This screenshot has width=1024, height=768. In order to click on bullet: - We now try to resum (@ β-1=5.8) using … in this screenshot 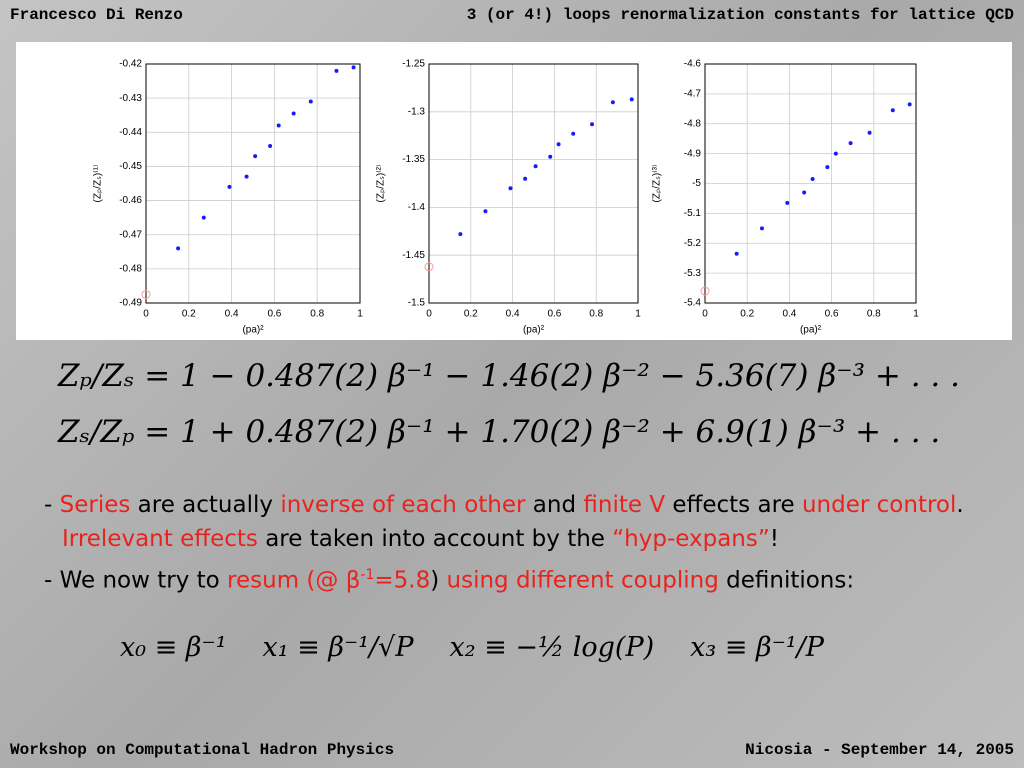, I will do `click(504, 578)`.